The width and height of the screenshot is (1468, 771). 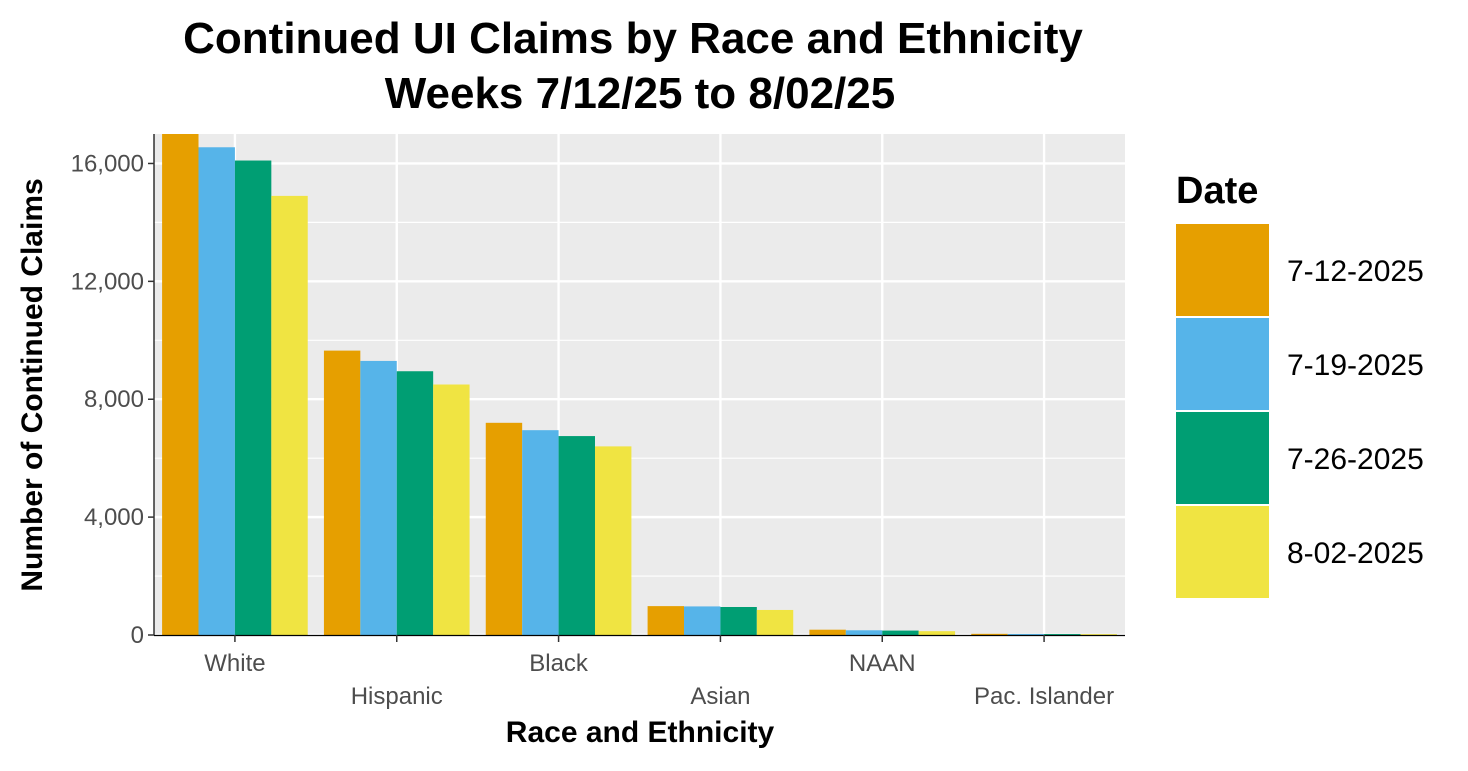 What do you see at coordinates (559, 663) in the screenshot?
I see `x-tick-label: Black` at bounding box center [559, 663].